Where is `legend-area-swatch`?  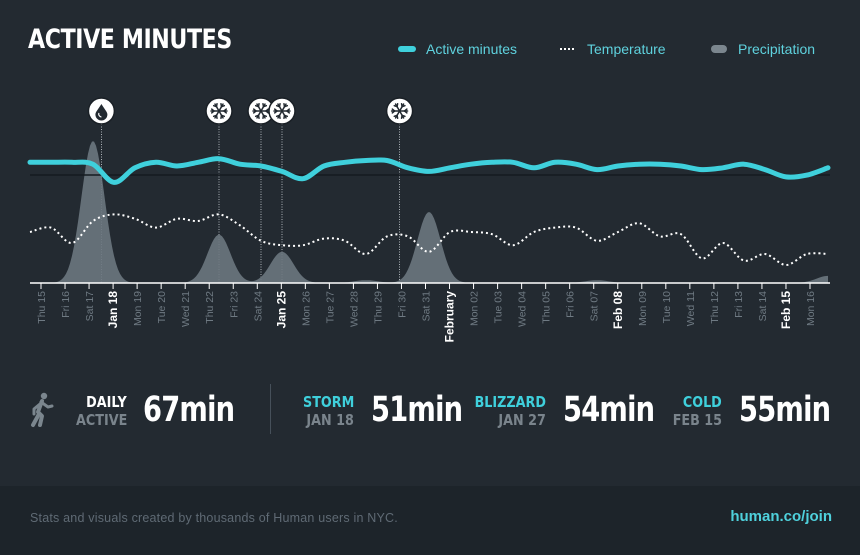
legend-area-swatch is located at coordinates (719, 49).